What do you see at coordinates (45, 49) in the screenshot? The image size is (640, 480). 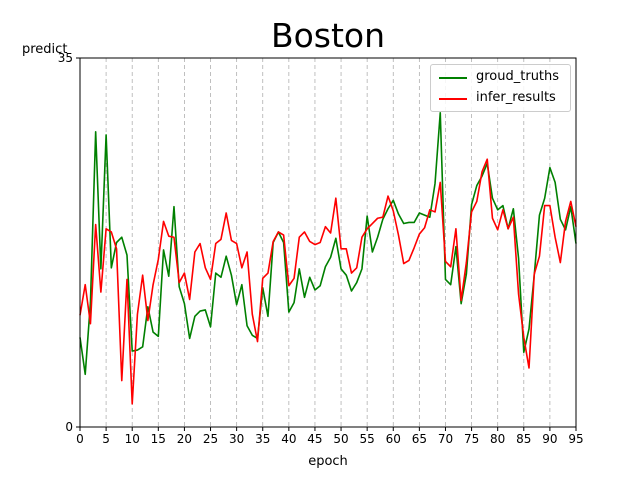 I see `y-axis-label: predict` at bounding box center [45, 49].